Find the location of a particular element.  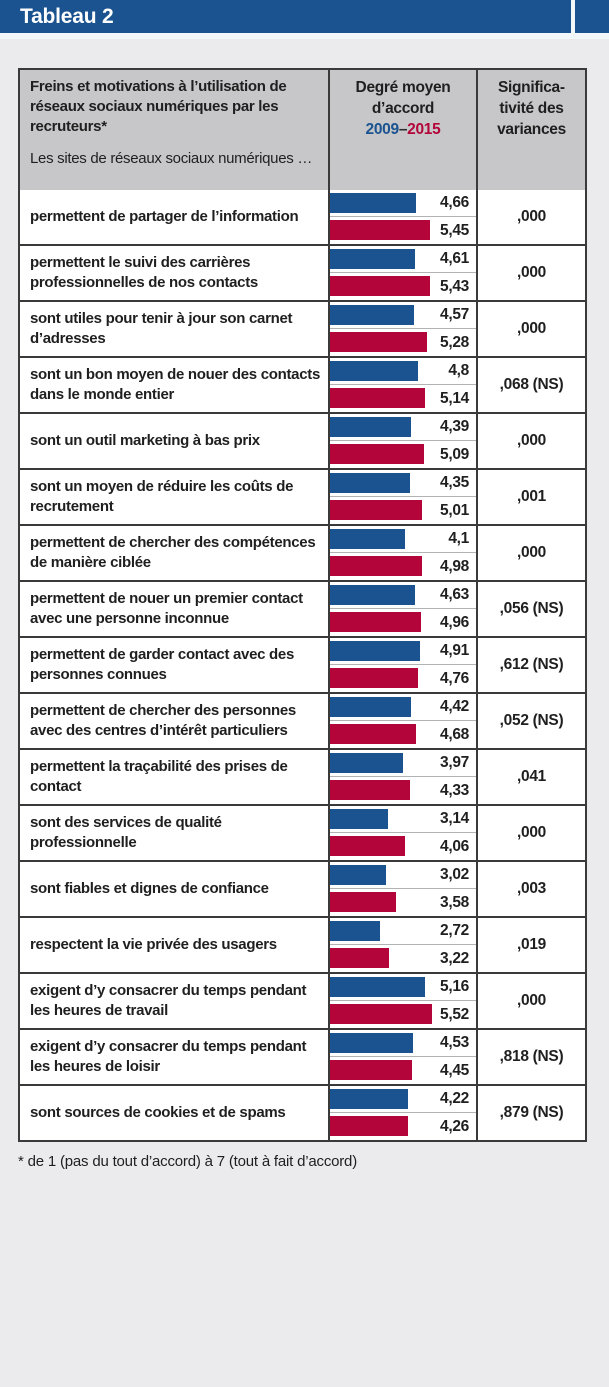

value-2009: 3,97 is located at coordinates (454, 762).